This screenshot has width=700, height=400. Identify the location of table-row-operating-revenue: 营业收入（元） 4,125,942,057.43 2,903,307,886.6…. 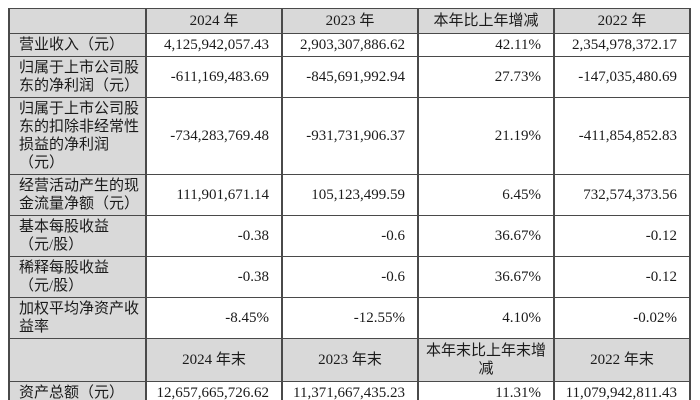
(349, 45).